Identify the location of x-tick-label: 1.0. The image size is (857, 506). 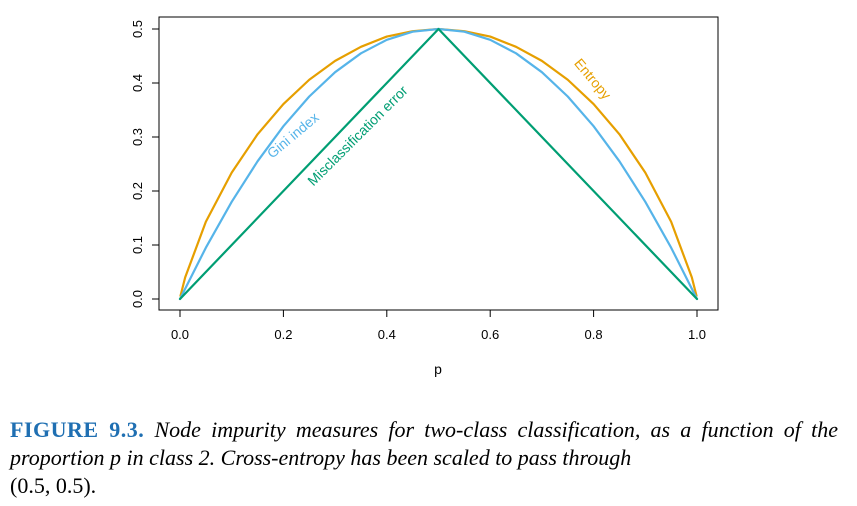
(697, 334).